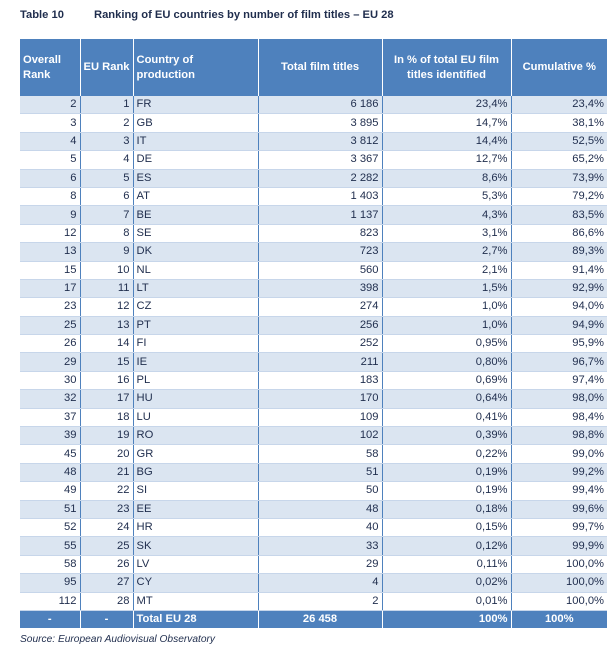 Image resolution: width=612 pixels, height=662 pixels. I want to click on table-row: 25 13 PT 256 1,0% 94,9%, so click(313, 326).